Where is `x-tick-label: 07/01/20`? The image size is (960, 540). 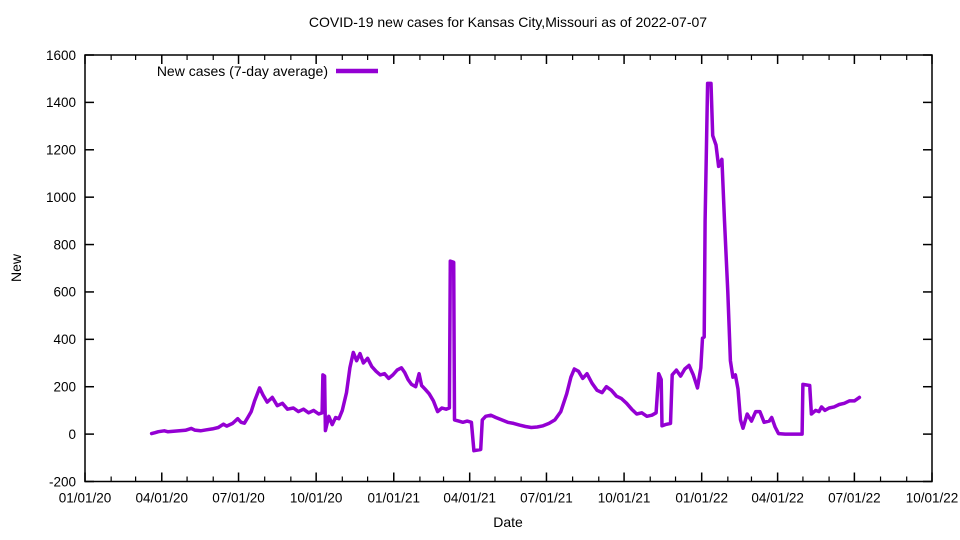 x-tick-label: 07/01/20 is located at coordinates (238, 498).